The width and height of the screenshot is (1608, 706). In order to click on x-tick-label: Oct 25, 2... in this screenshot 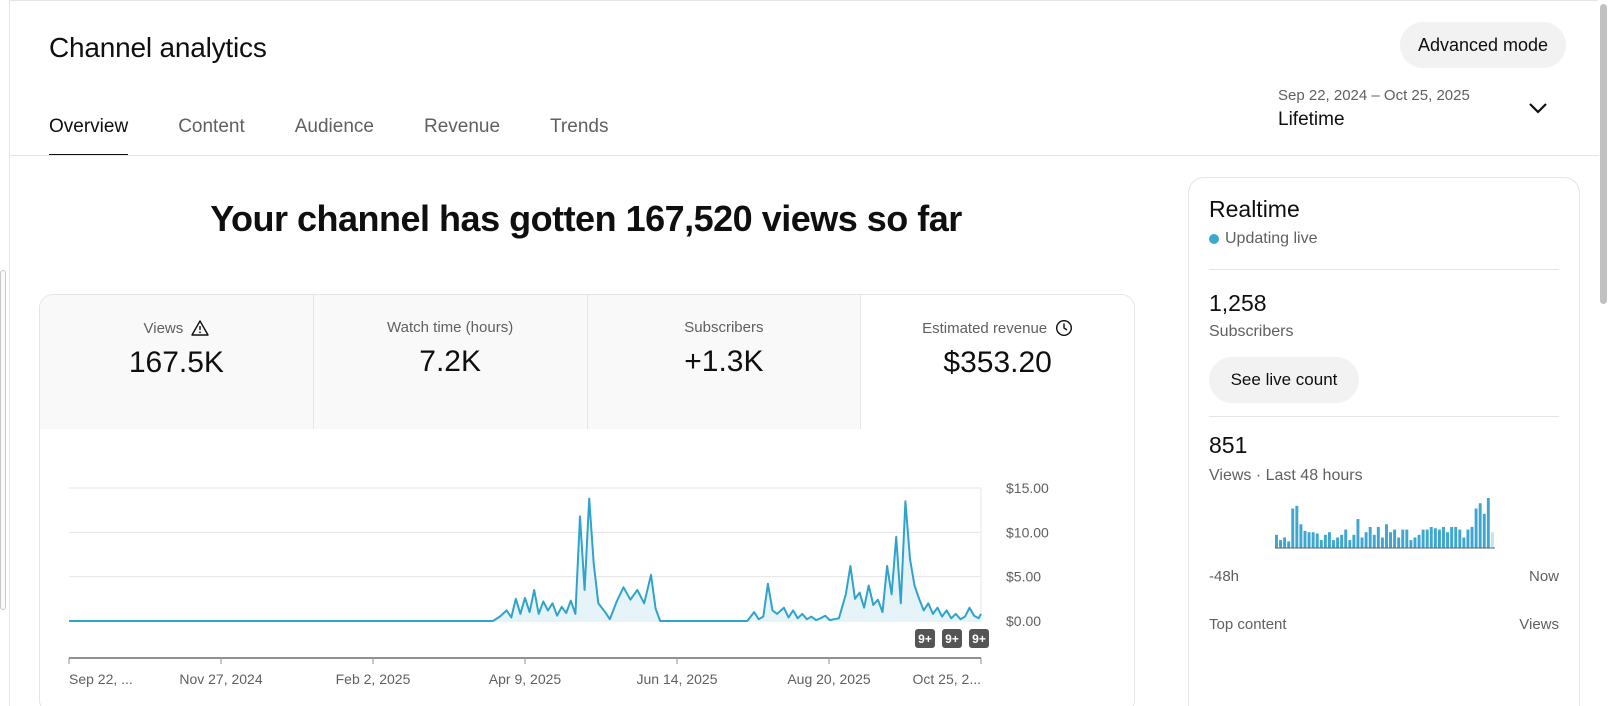, I will do `click(947, 679)`.